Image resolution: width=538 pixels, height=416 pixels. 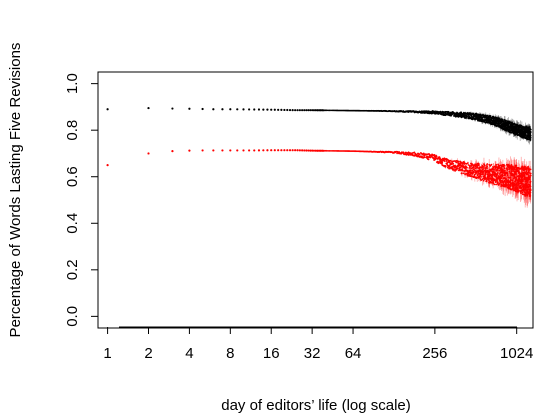 I want to click on x-tick-label: 16, so click(x=271, y=353).